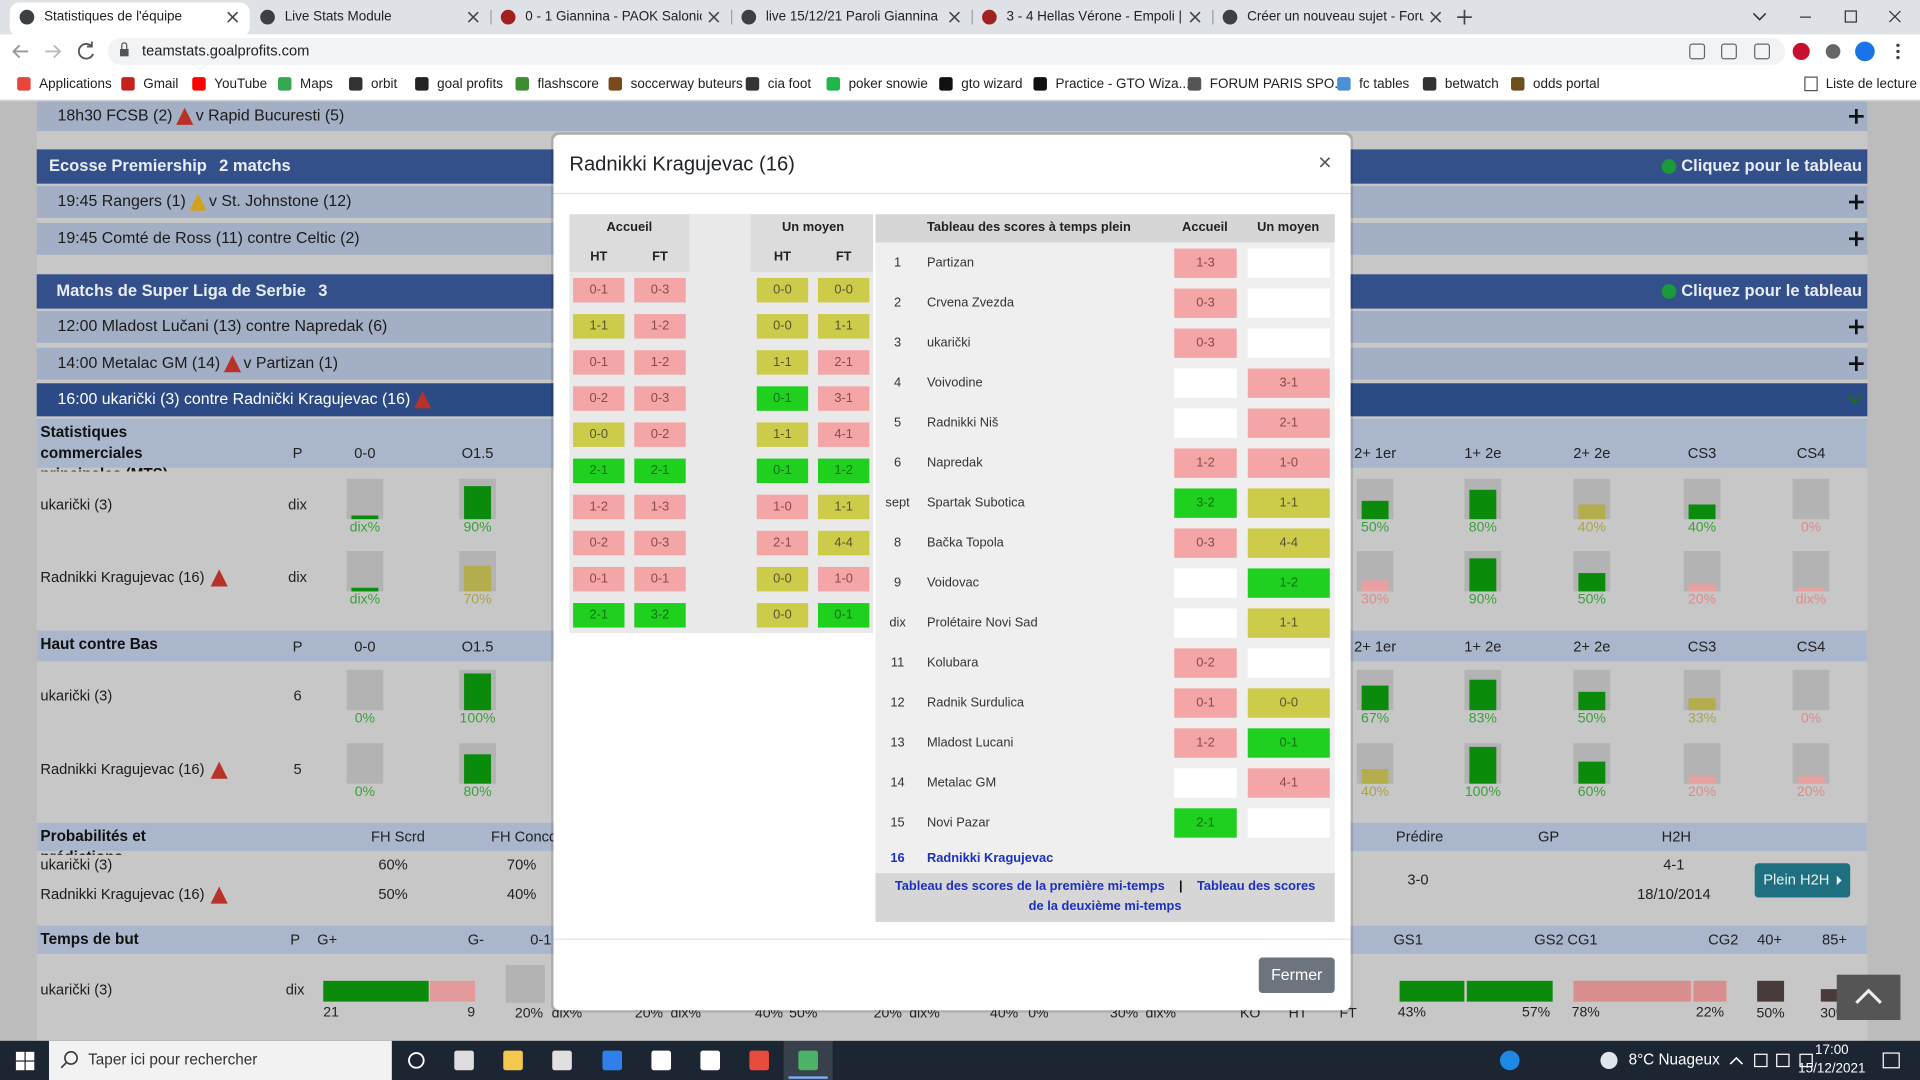 Image resolution: width=1920 pixels, height=1080 pixels. What do you see at coordinates (991, 83) in the screenshot?
I see `bookmark-title: gto wizard` at bounding box center [991, 83].